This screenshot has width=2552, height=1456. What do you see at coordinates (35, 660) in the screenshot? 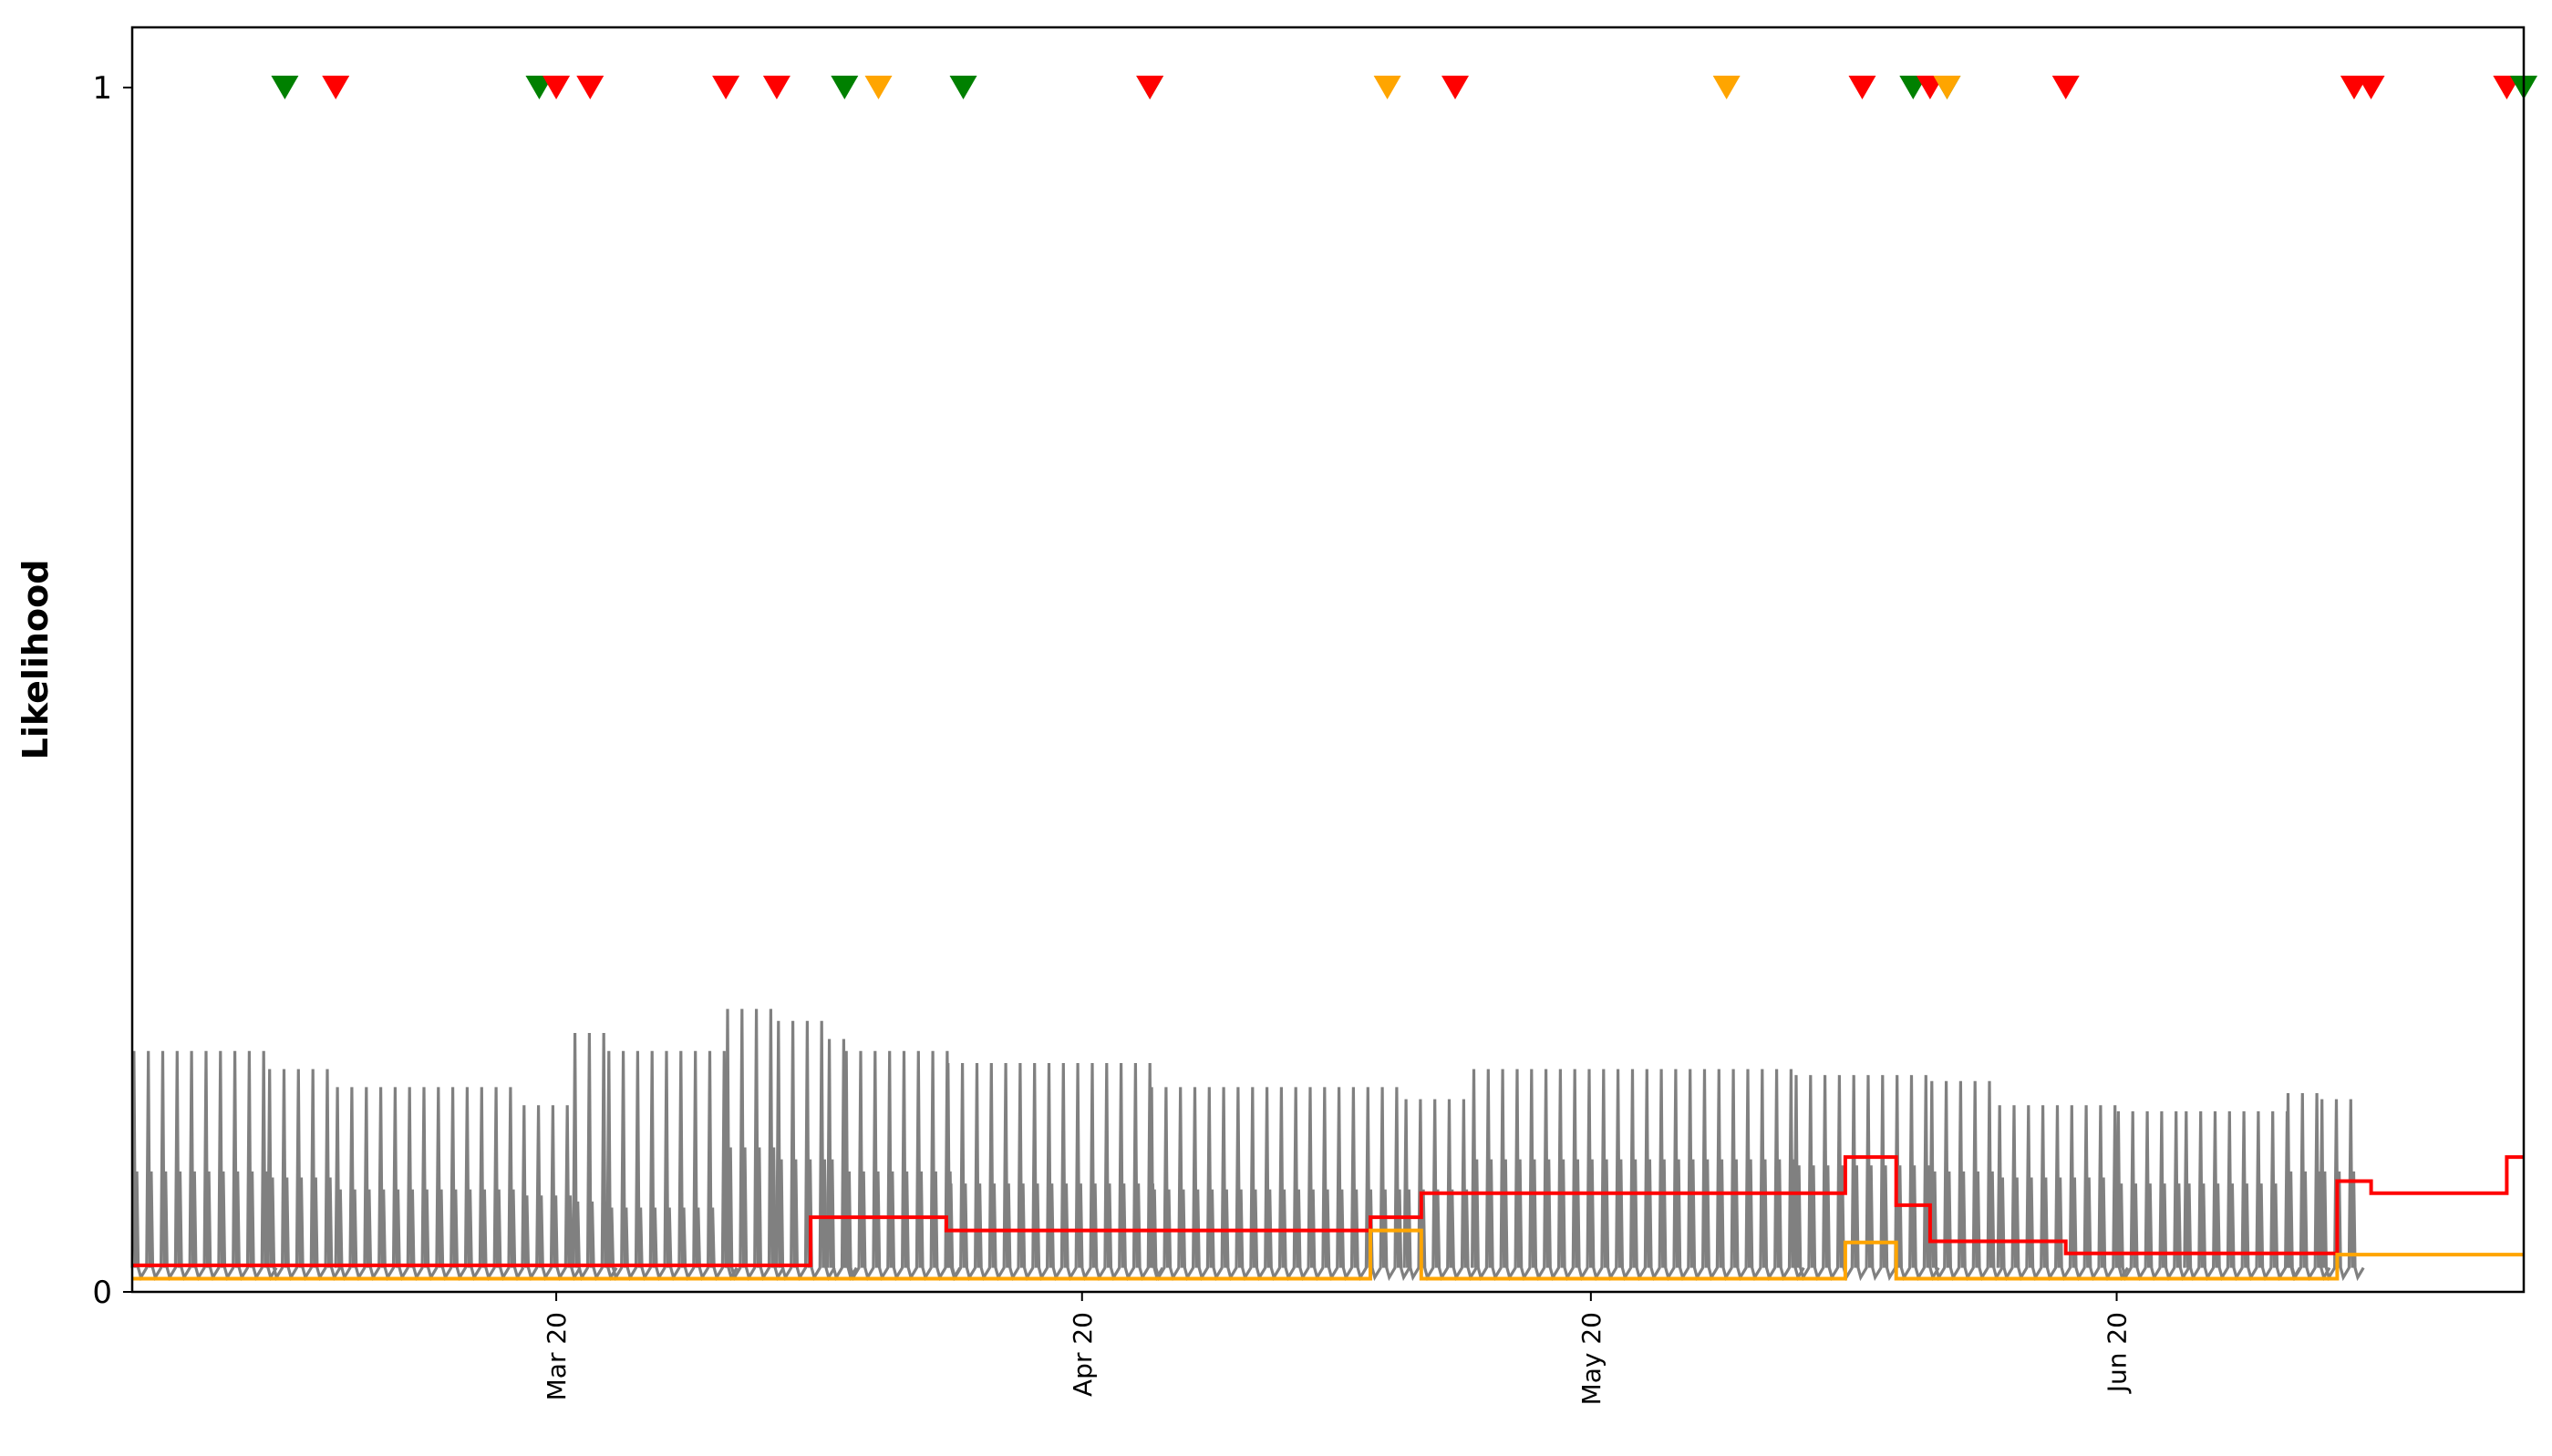
I see `y-axis-label: Likelihood` at bounding box center [35, 660].